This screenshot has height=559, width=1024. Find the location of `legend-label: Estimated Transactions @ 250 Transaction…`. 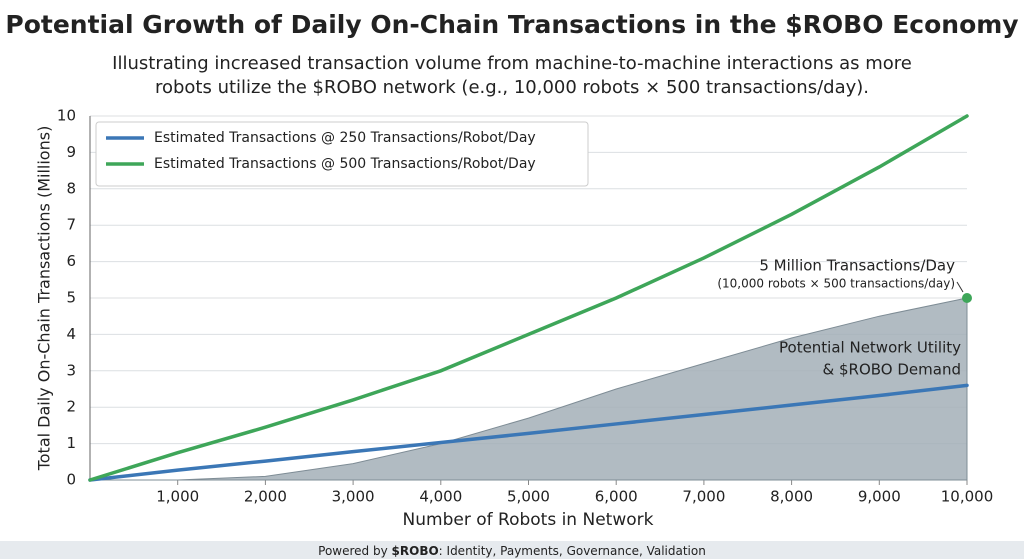

legend-label: Estimated Transactions @ 250 Transaction… is located at coordinates (345, 138).